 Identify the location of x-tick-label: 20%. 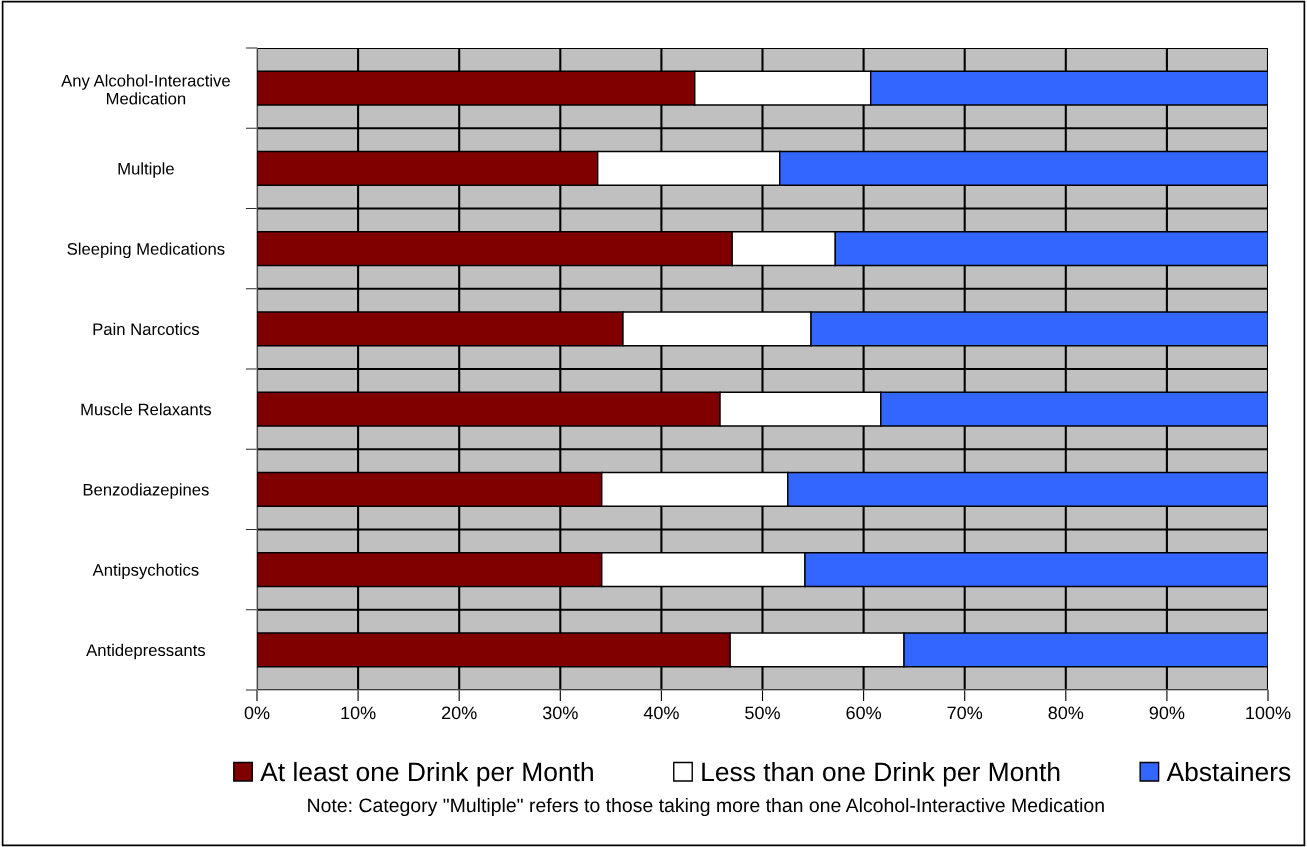
(459, 713).